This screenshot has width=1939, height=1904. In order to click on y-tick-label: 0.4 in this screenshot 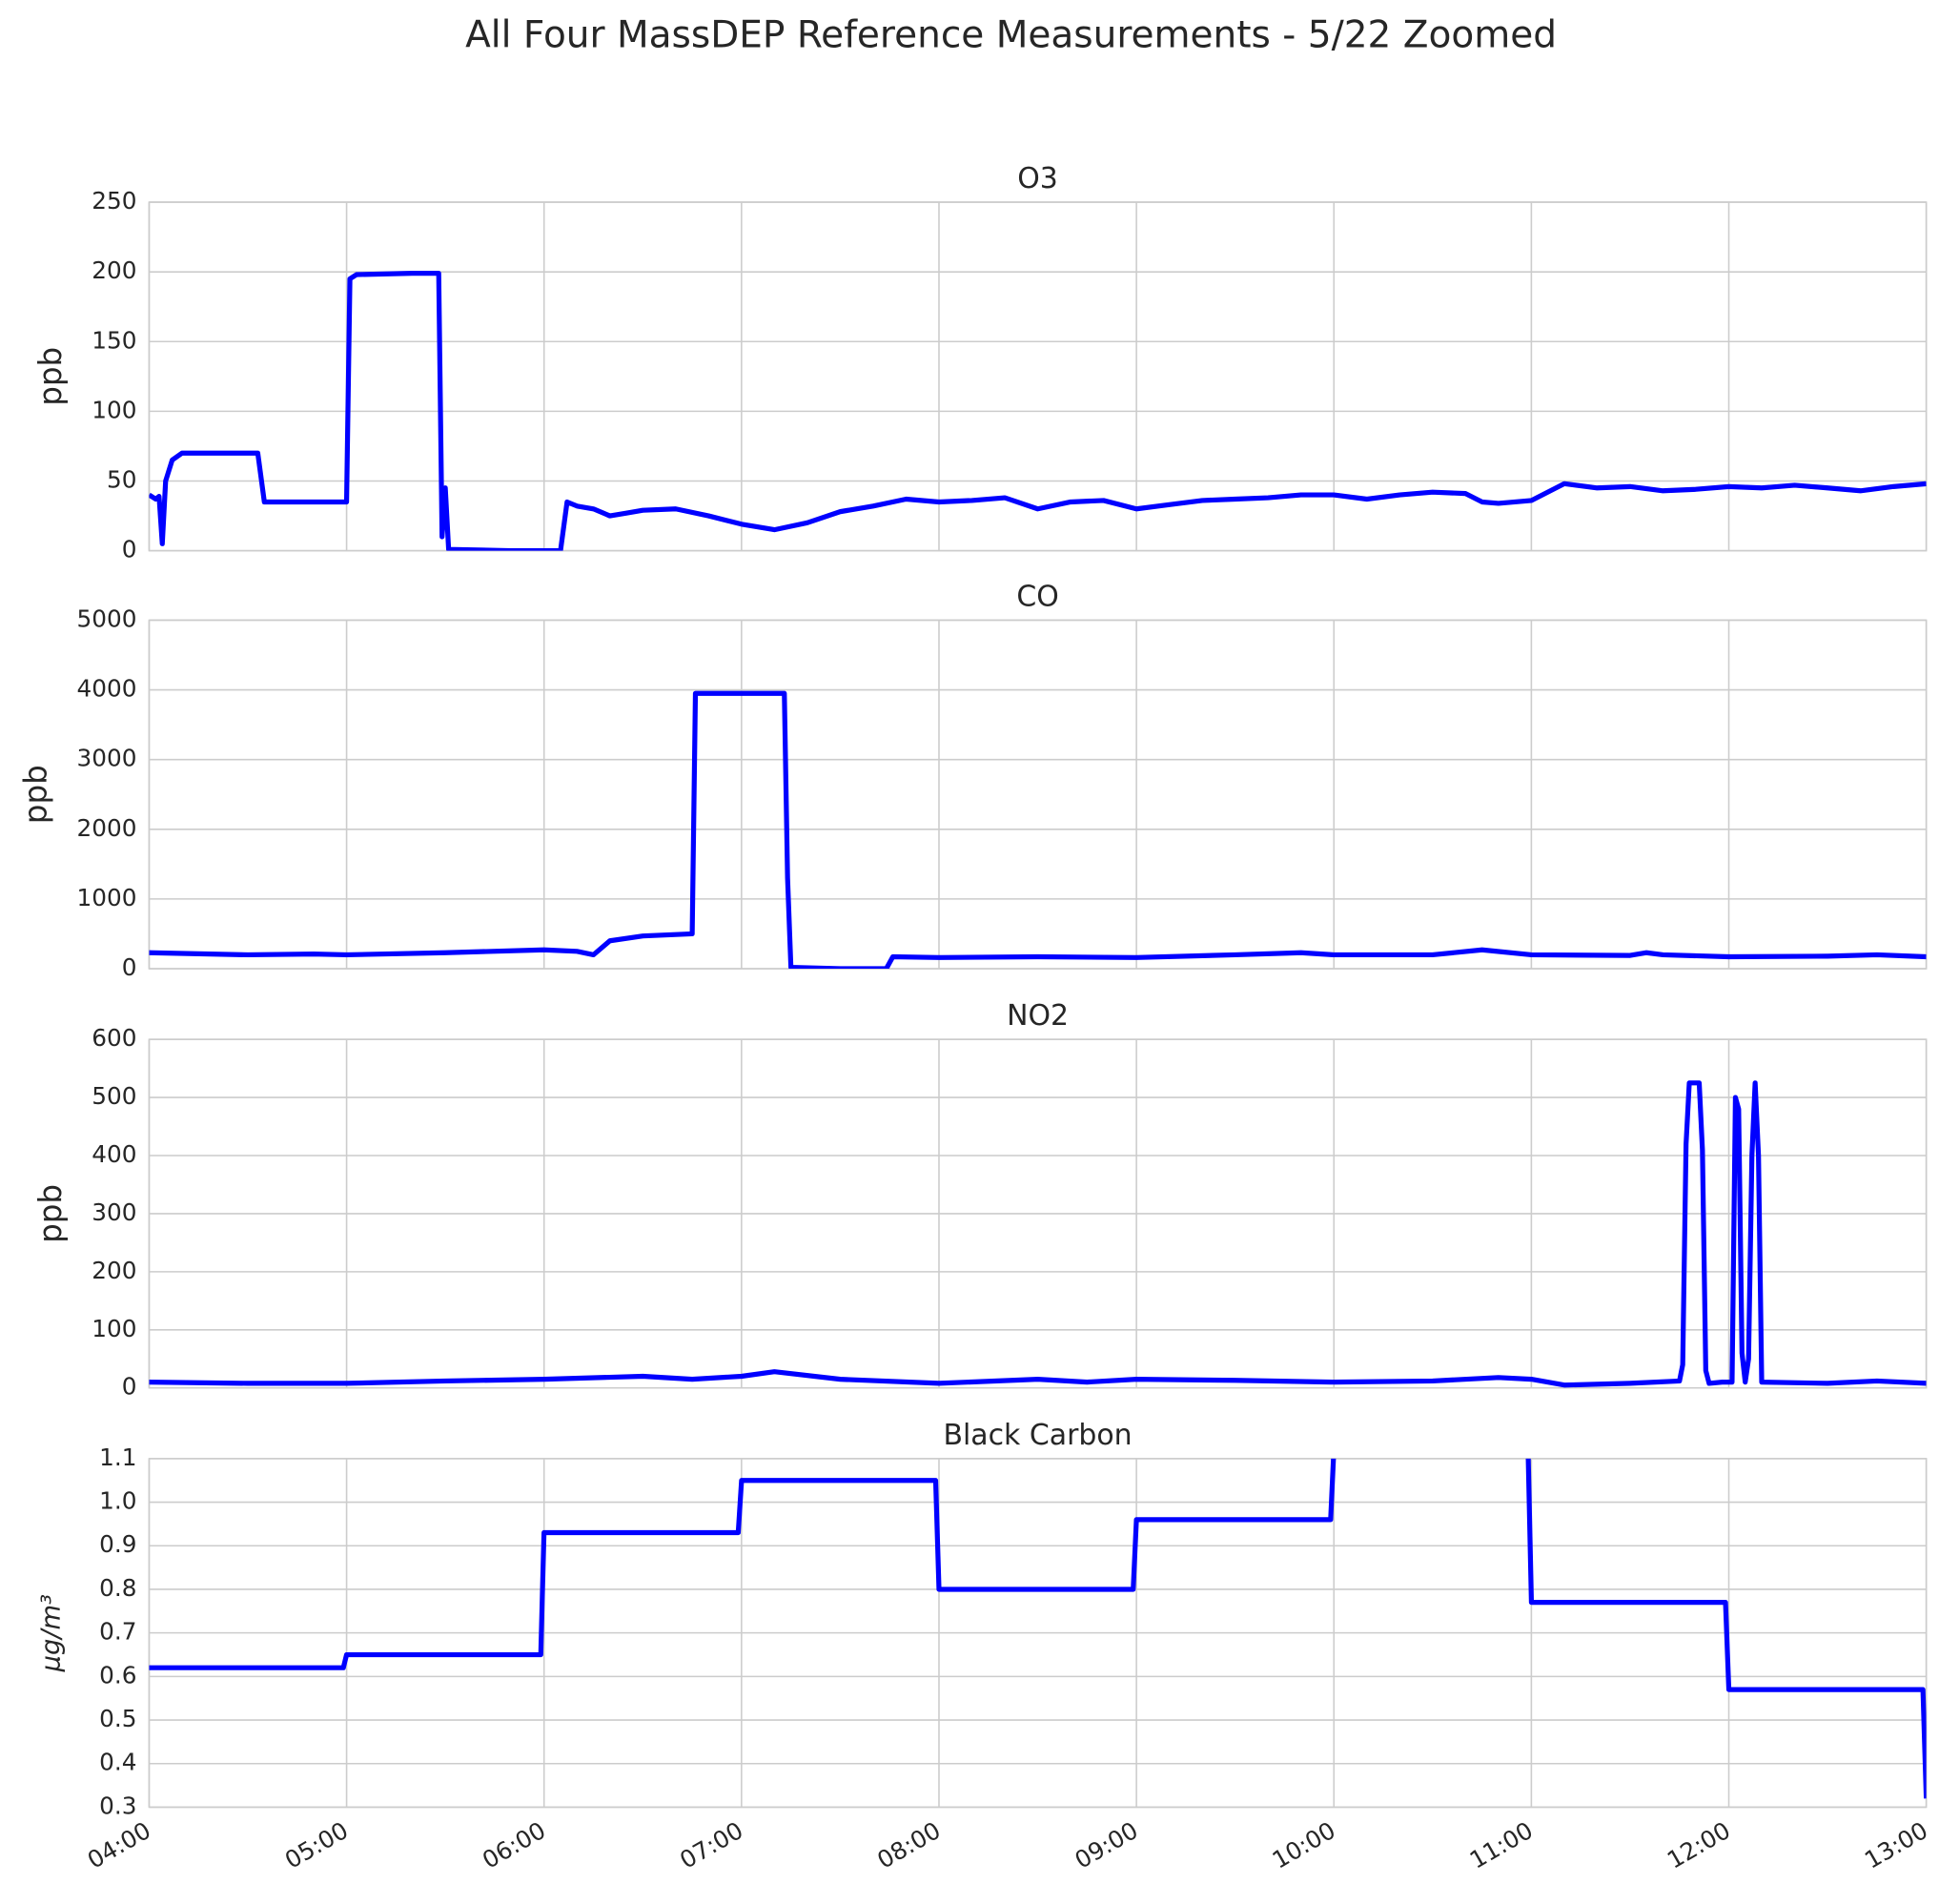, I will do `click(117, 1763)`.